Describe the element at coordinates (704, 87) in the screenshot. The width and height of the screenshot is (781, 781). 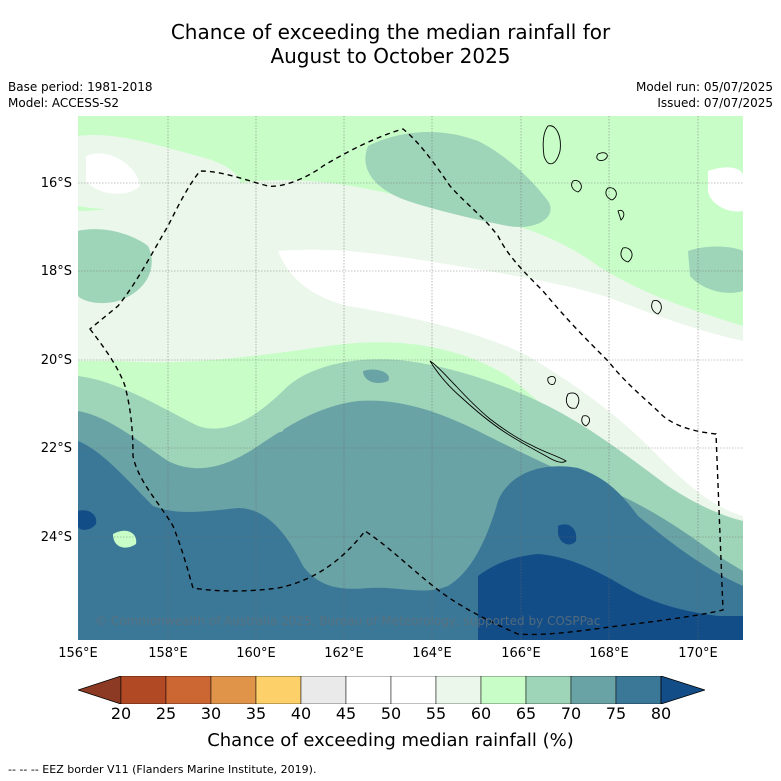
I see `model-run-text: Model run: 05/07/2025` at that location.